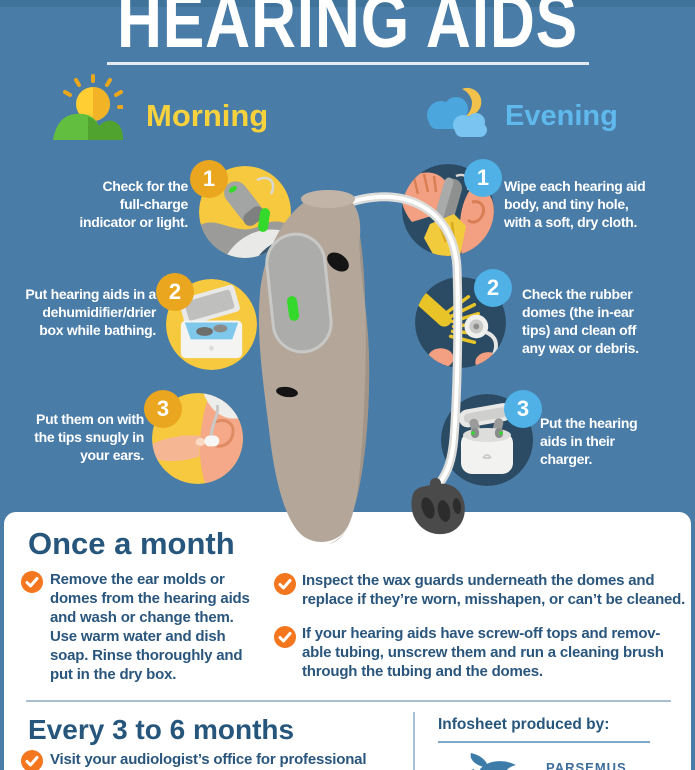  Describe the element at coordinates (348, 63) in the screenshot. I see `title-underline` at that location.